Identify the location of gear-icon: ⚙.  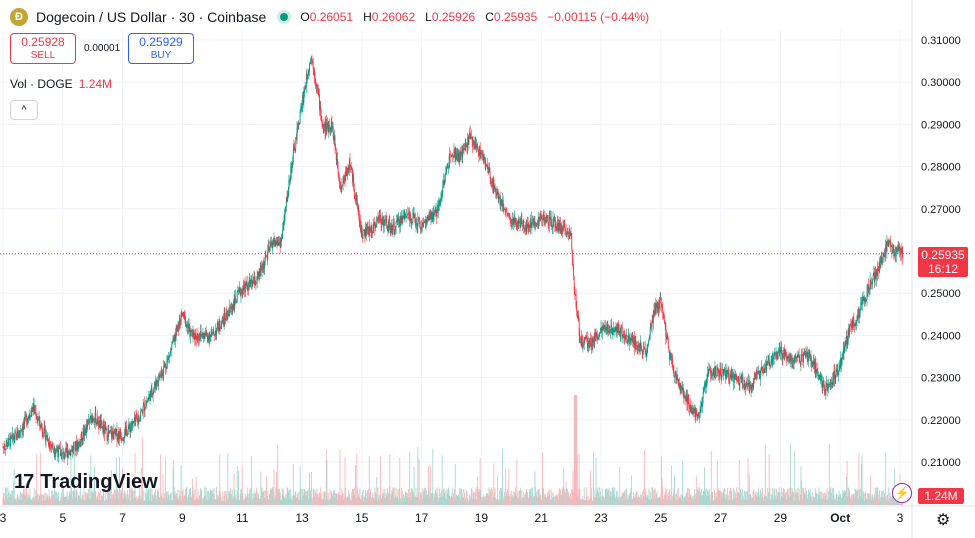
(943, 520).